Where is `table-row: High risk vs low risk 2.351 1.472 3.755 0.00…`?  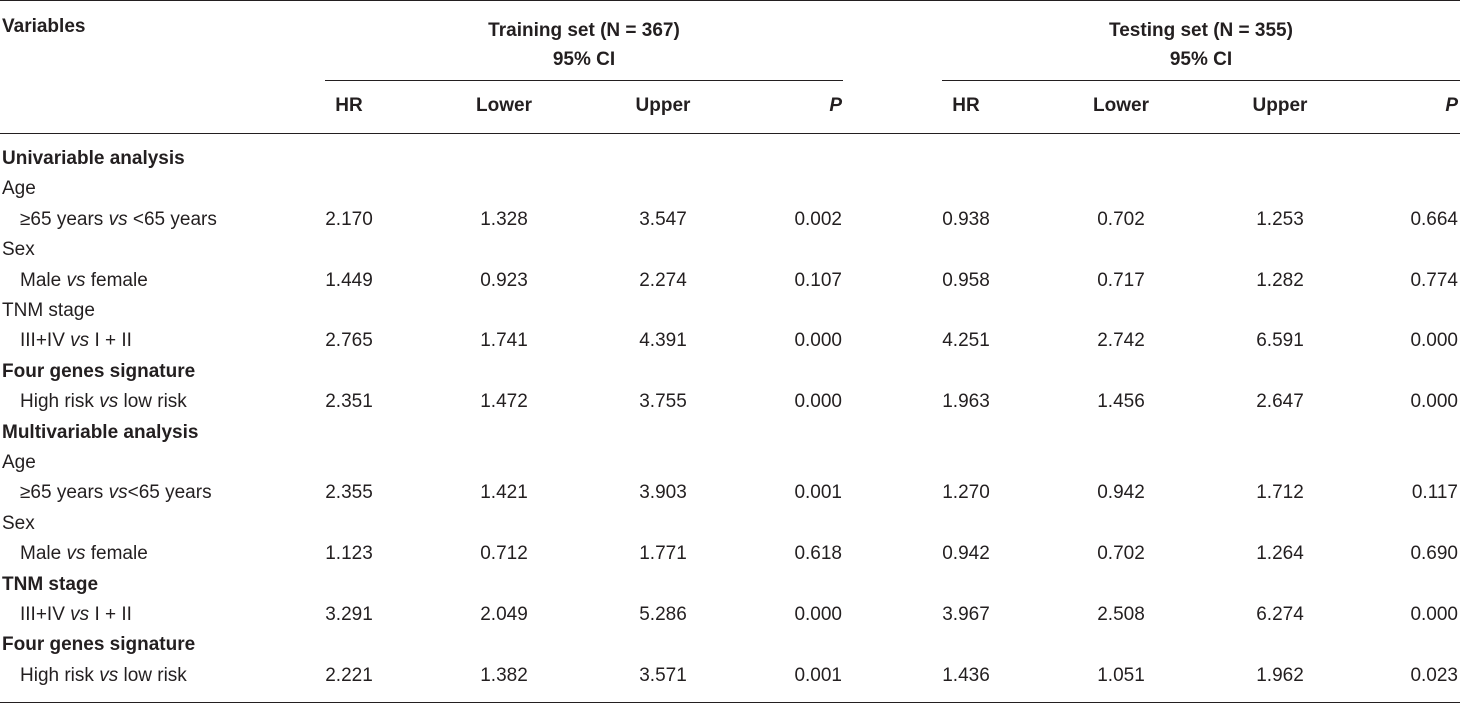 table-row: High risk vs low risk 2.351 1.472 3.755 0.00… is located at coordinates (730, 402).